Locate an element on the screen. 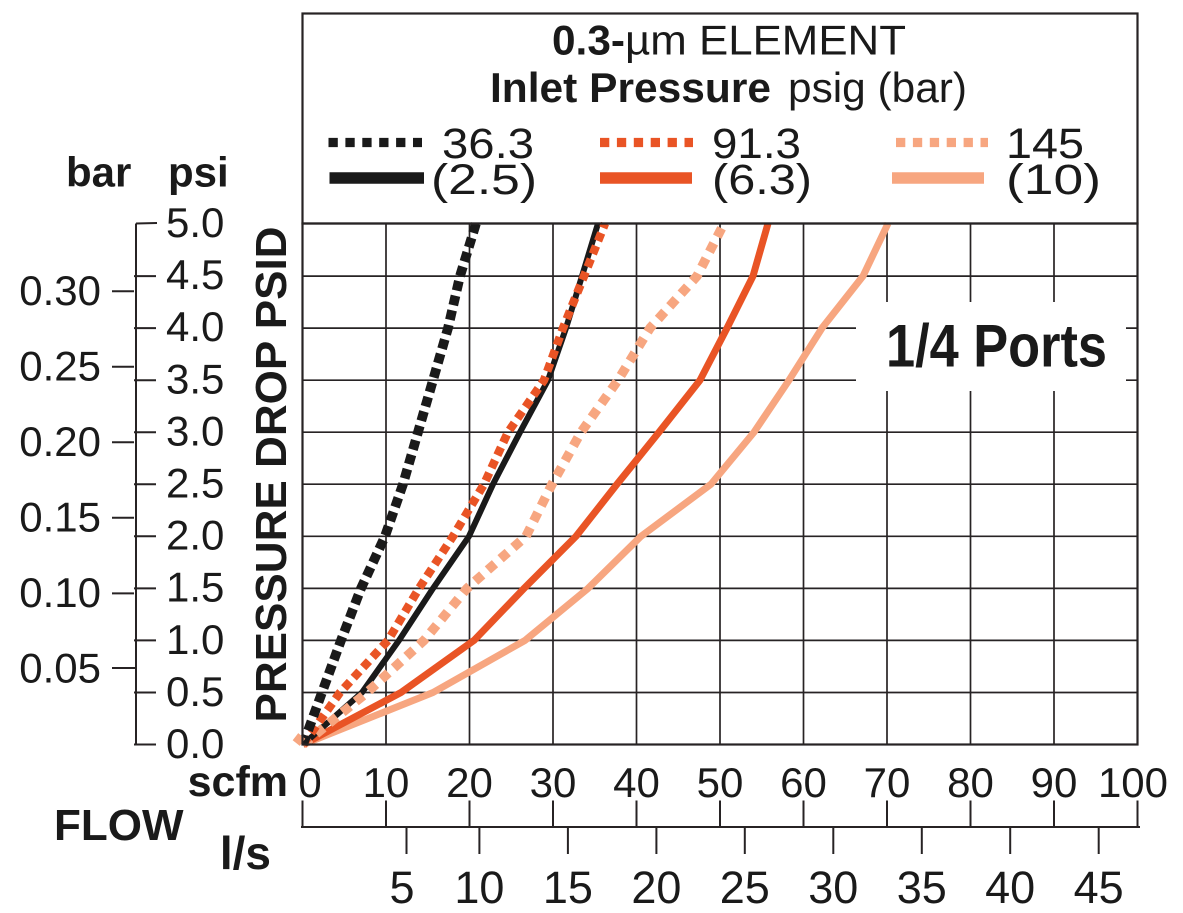 The width and height of the screenshot is (1183, 913). svg-text: 25 is located at coordinates (745, 885).